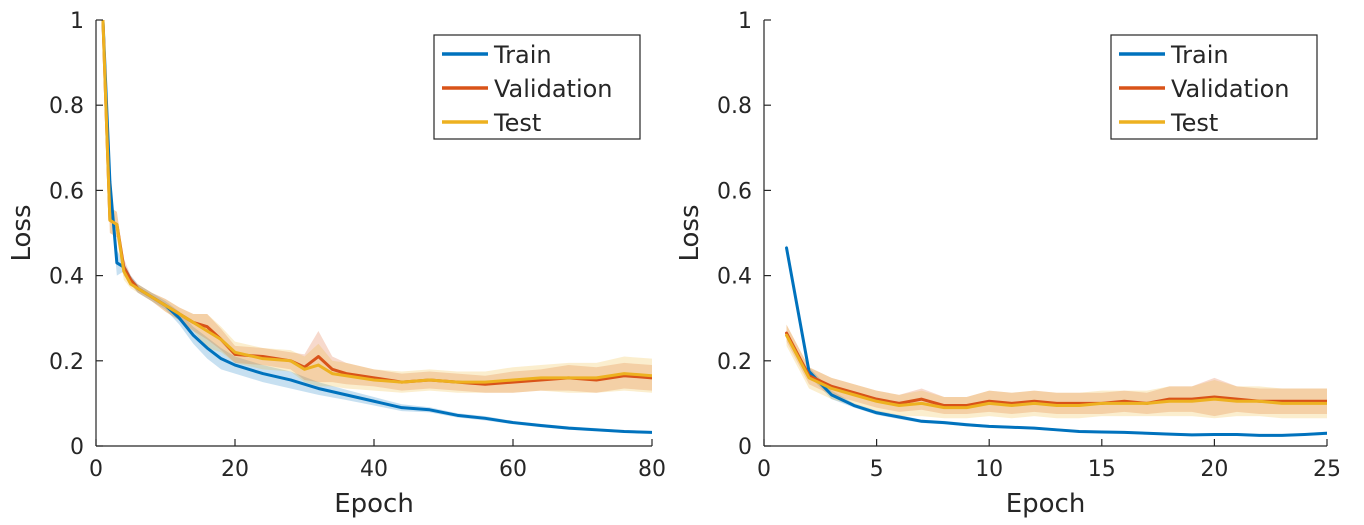 The height and width of the screenshot is (525, 1364). I want to click on series-line-test, so click(1056, 371).